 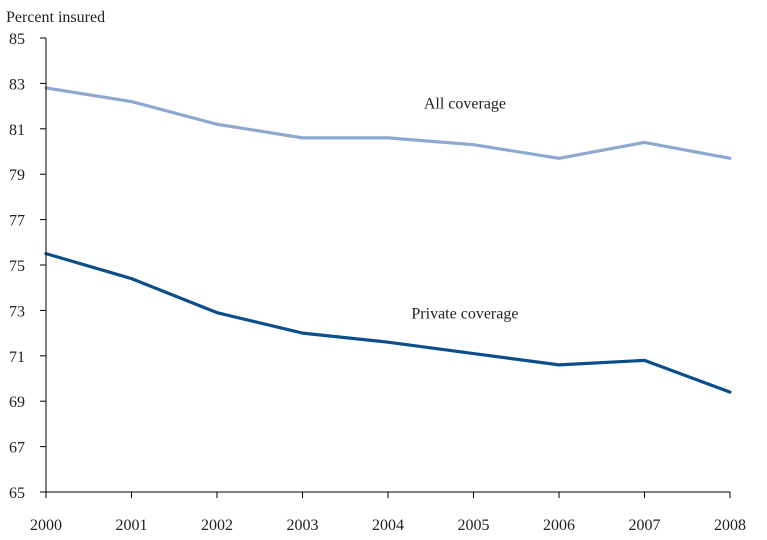 What do you see at coordinates (464, 208) in the screenshot?
I see `series-labels: All coverage Private coverage` at bounding box center [464, 208].